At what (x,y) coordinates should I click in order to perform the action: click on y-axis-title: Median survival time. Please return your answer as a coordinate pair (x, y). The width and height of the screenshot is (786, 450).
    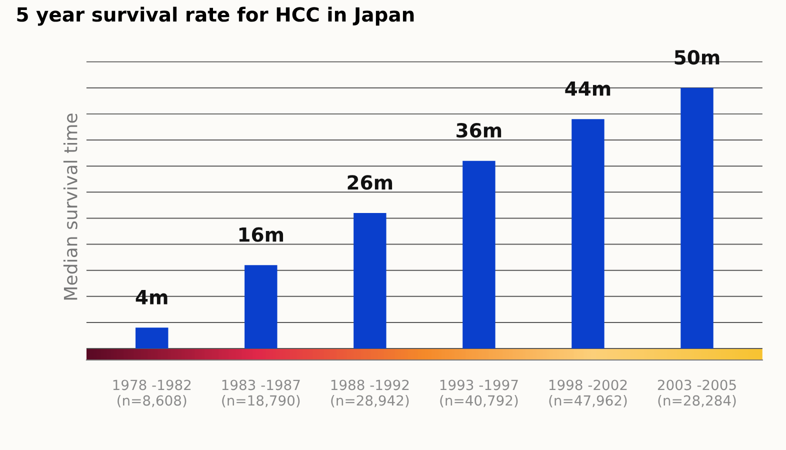
    Looking at the image, I should click on (70, 207).